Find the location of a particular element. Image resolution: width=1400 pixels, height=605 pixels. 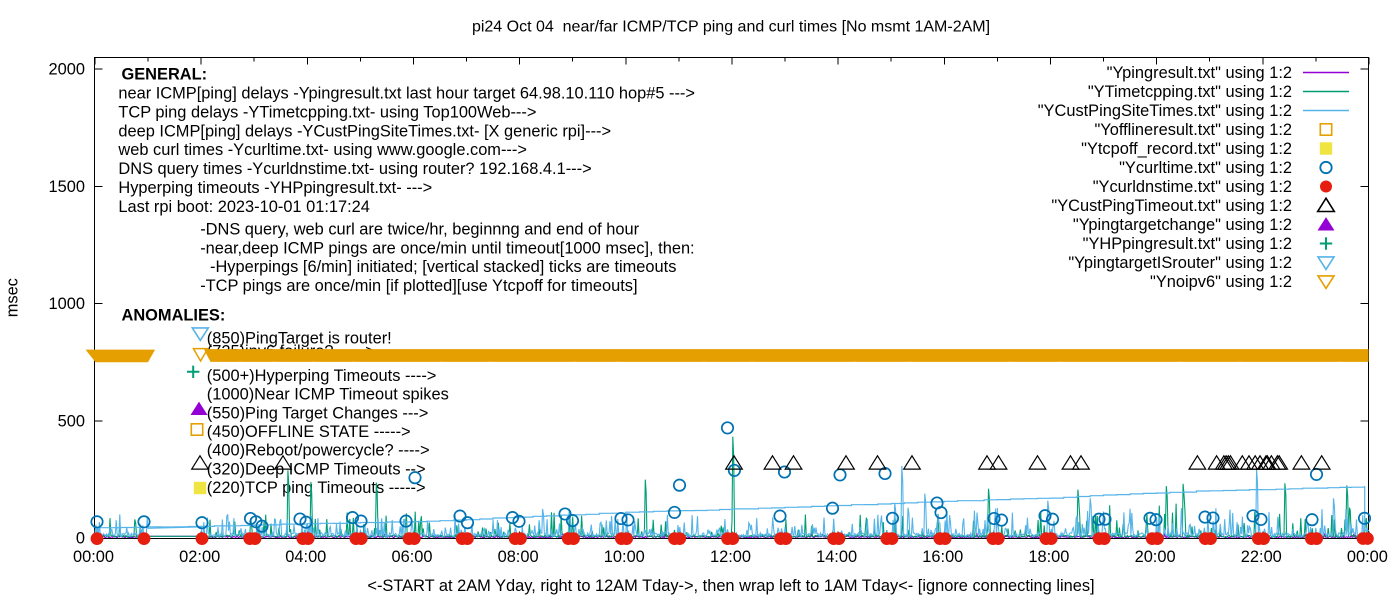

svg-text: 14:00 is located at coordinates (836, 557).